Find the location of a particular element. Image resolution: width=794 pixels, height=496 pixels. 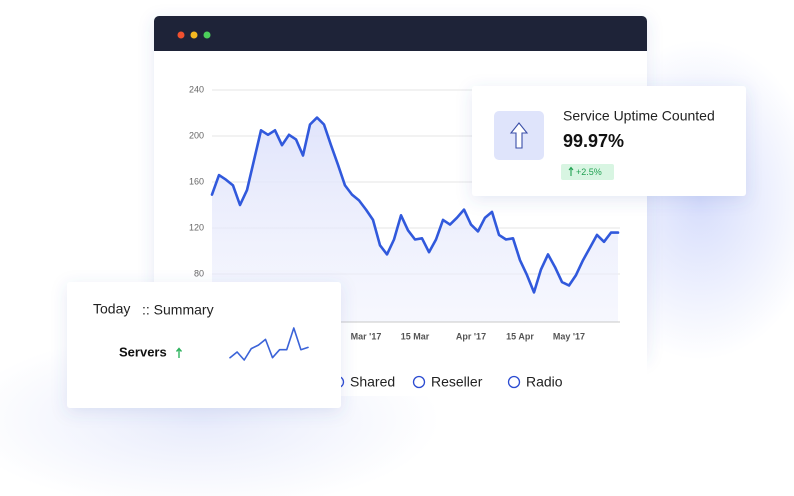

up-arrow-icon is located at coordinates (519, 135).